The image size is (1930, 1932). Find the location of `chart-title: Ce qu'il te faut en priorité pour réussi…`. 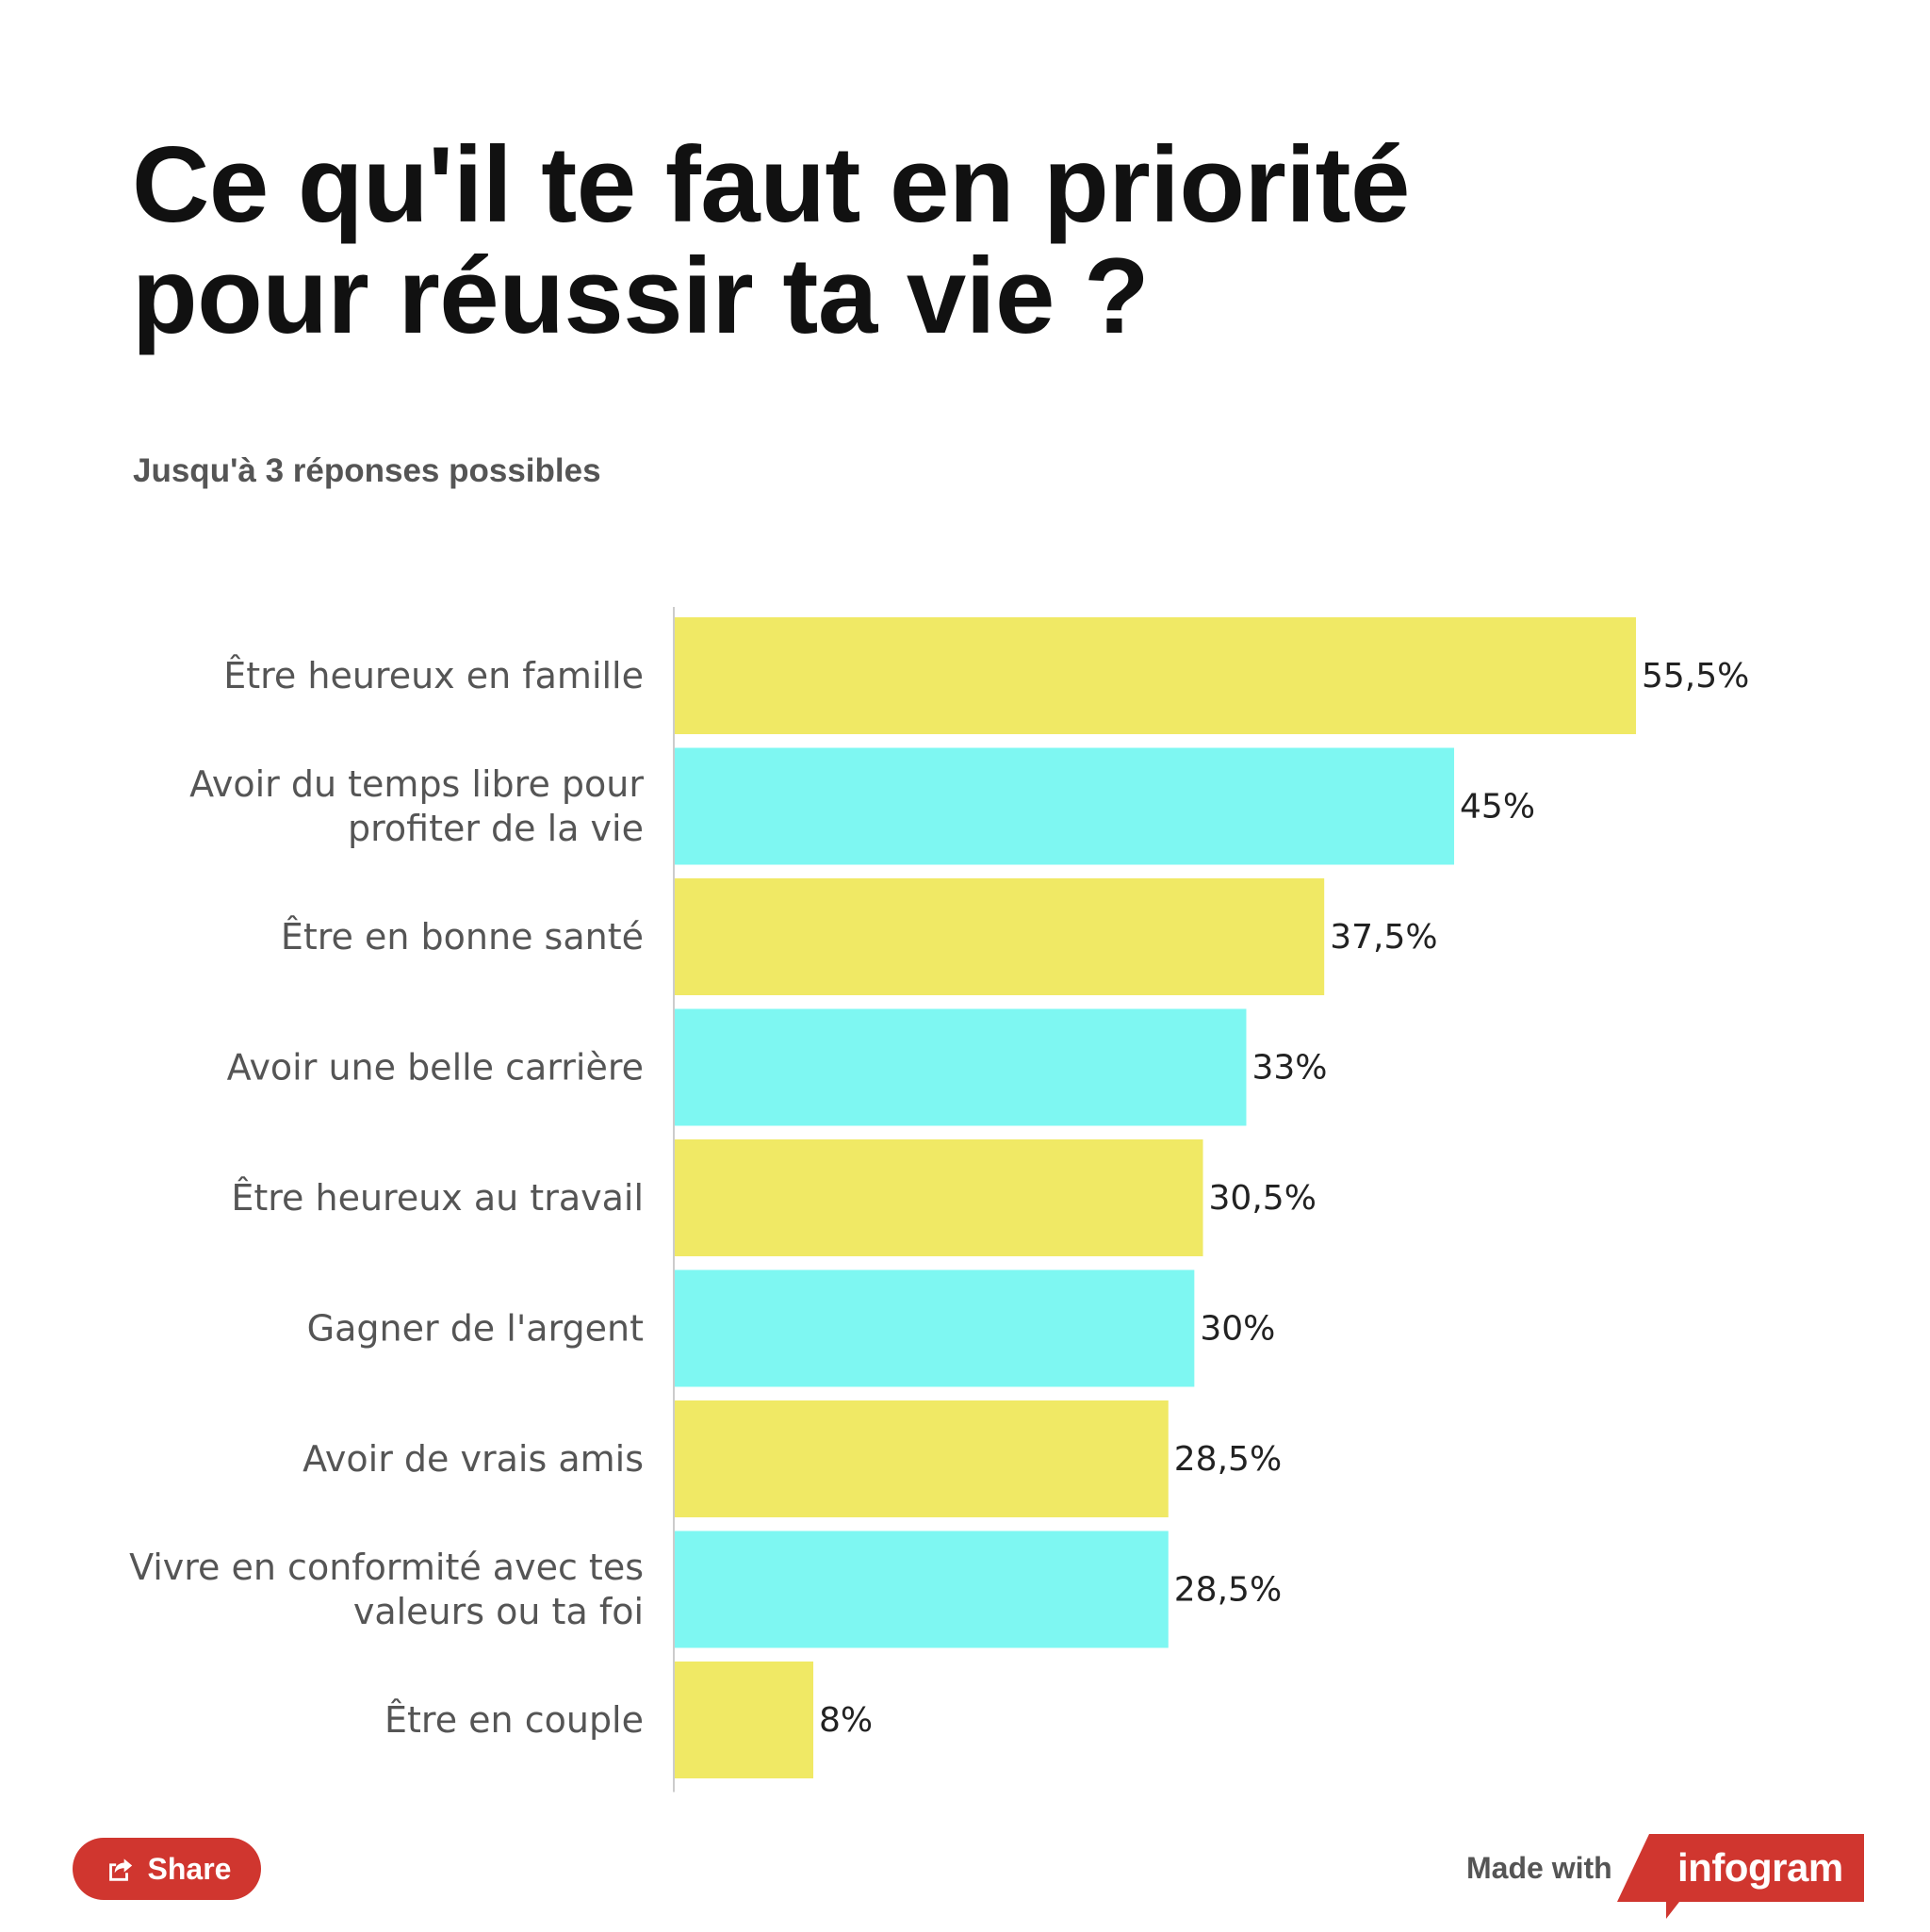

chart-title: Ce qu'il te faut en priorité pour réussi… is located at coordinates (771, 240).